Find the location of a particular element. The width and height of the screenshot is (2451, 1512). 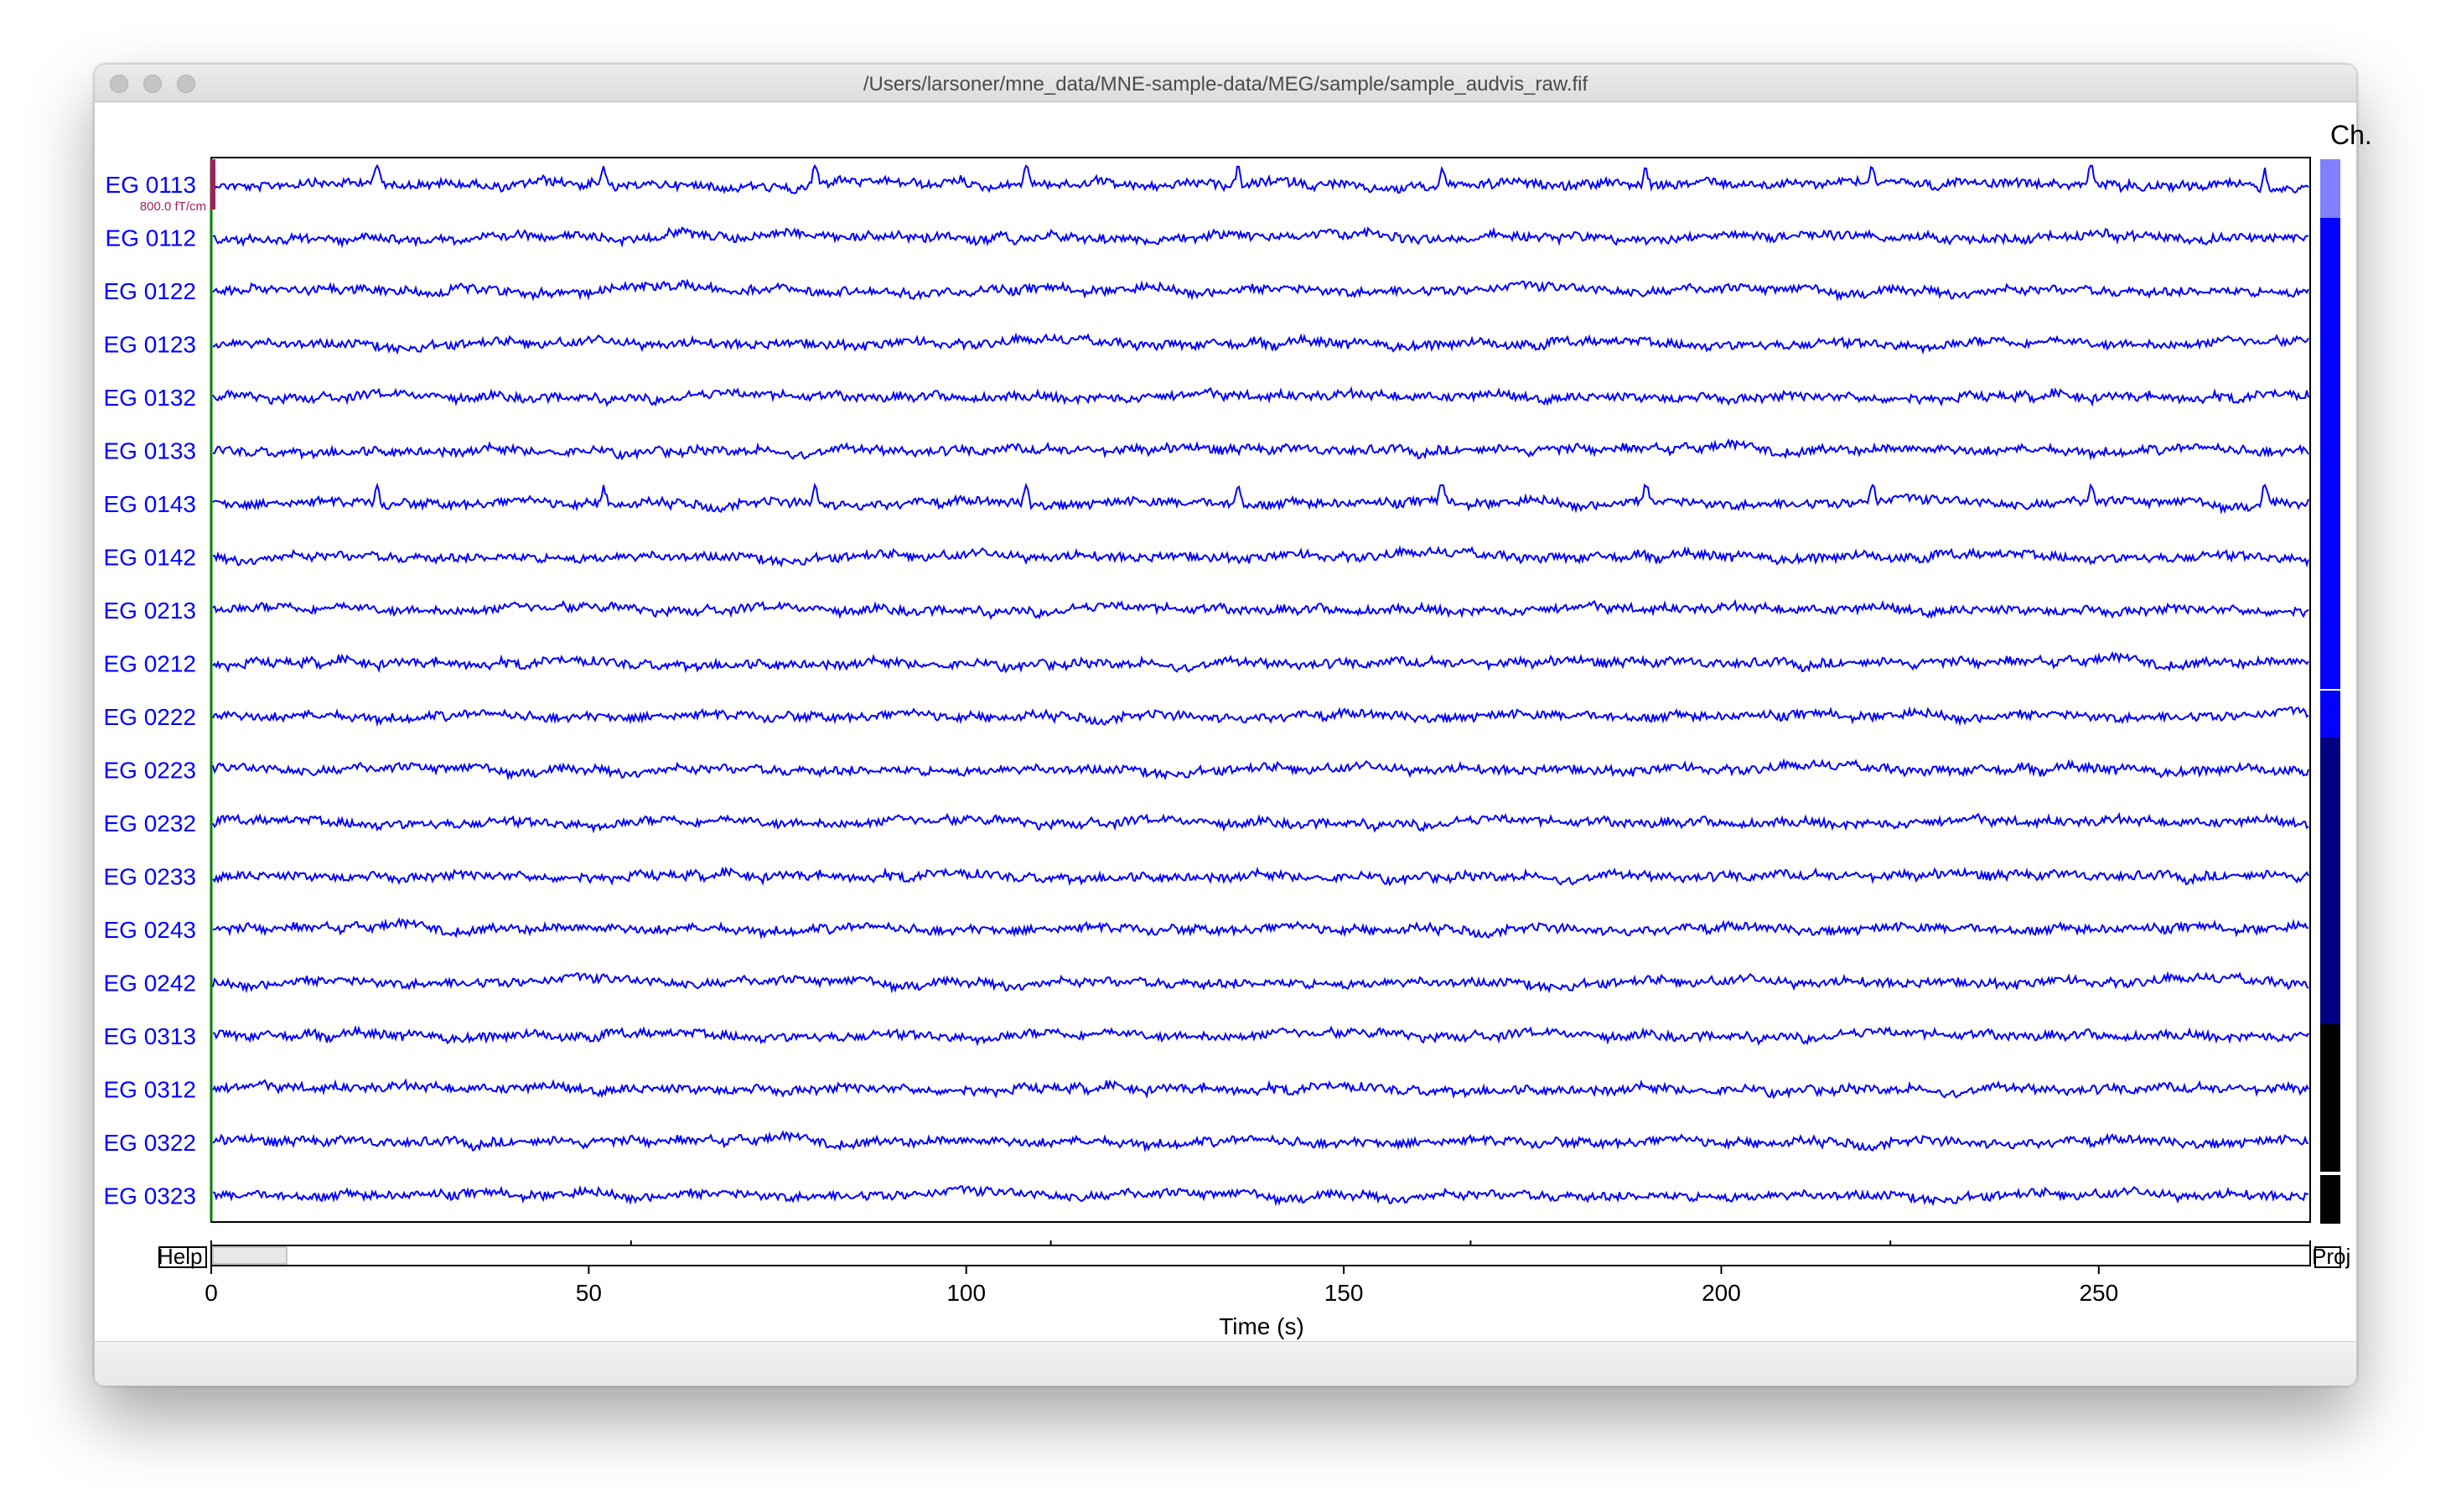

channel-label: EG 0213 is located at coordinates (149, 611).